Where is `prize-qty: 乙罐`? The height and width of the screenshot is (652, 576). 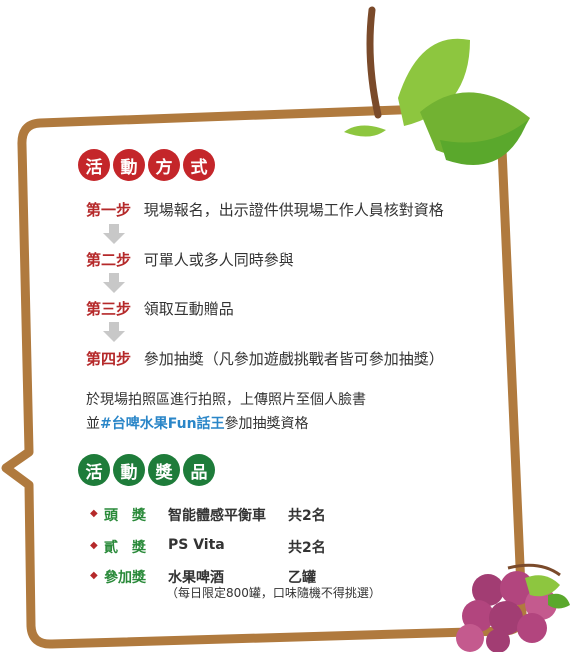 prize-qty: 乙罐 is located at coordinates (302, 578).